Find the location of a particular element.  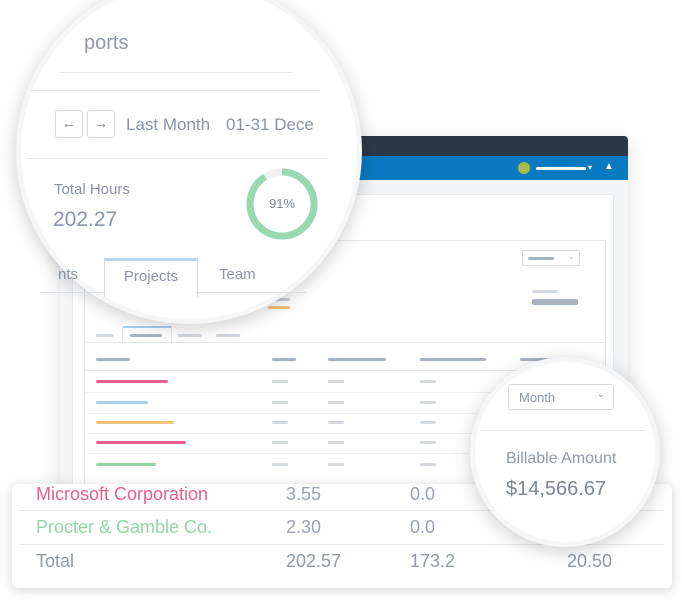

total-hours-label: Total Hours is located at coordinates (92, 189).